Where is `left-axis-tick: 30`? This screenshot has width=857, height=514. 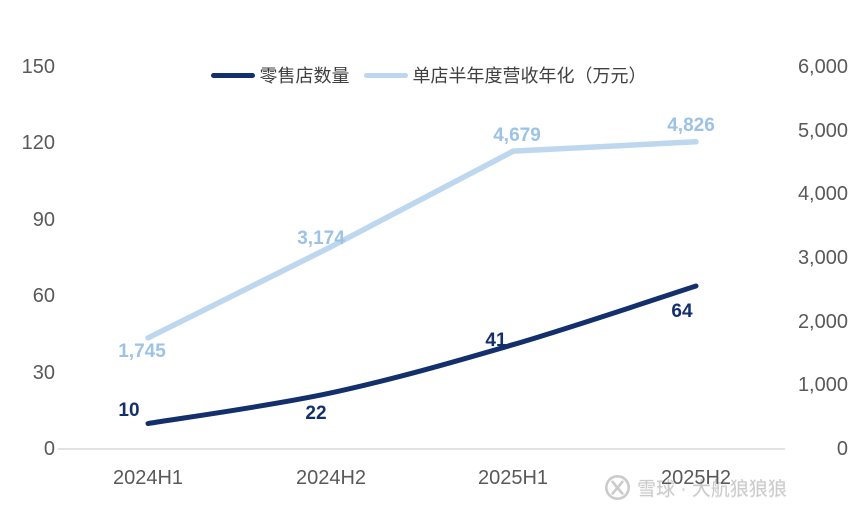
left-axis-tick: 30 is located at coordinates (43, 373).